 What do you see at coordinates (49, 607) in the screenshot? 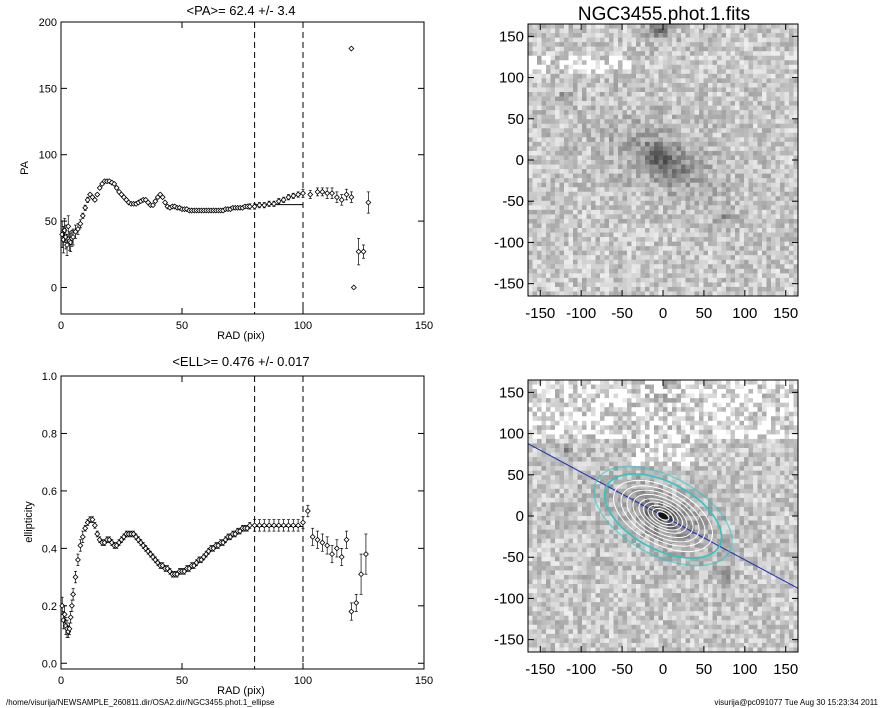
I see `y-tick-label: 0.2` at bounding box center [49, 607].